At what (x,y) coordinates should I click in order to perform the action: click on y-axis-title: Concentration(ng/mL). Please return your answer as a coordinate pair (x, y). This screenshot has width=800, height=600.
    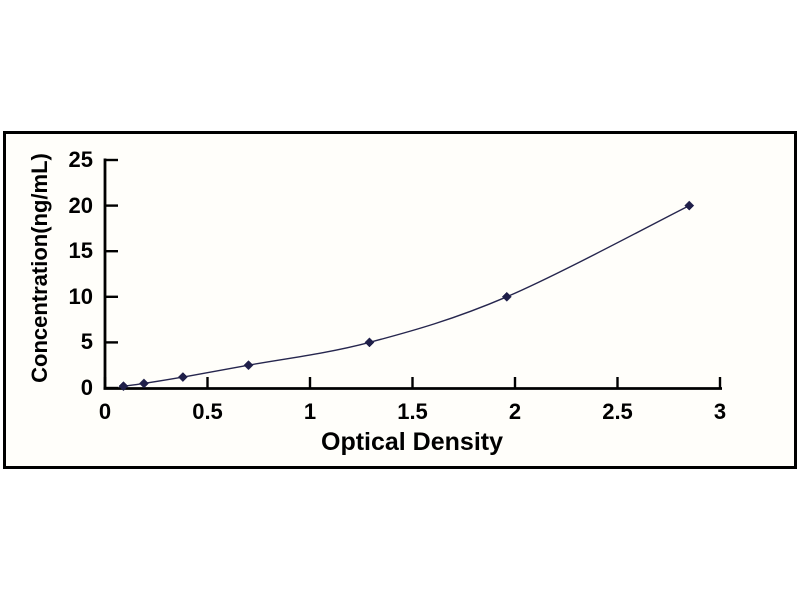
    Looking at the image, I should click on (39, 268).